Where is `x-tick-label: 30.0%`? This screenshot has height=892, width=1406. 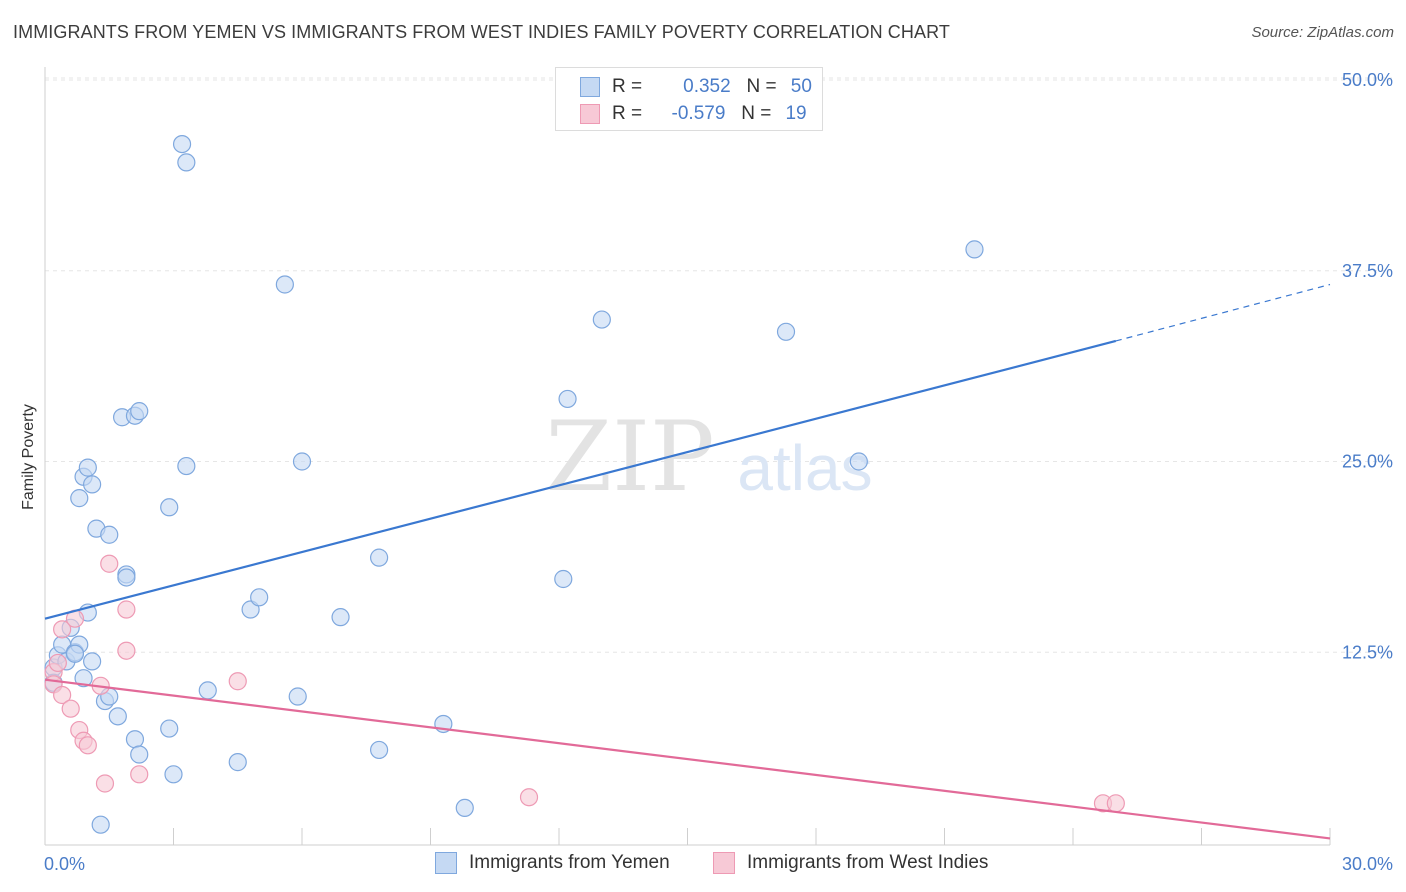
x-tick-label: 30.0% is located at coordinates (1367, 864).